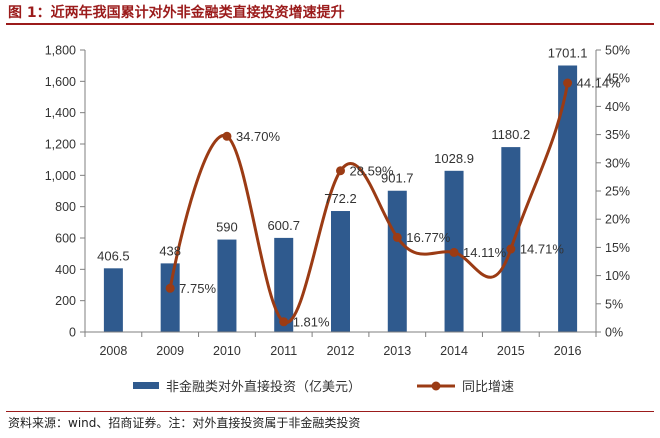  What do you see at coordinates (65, 239) in the screenshot?
I see `left-tick-label: 600` at bounding box center [65, 239].